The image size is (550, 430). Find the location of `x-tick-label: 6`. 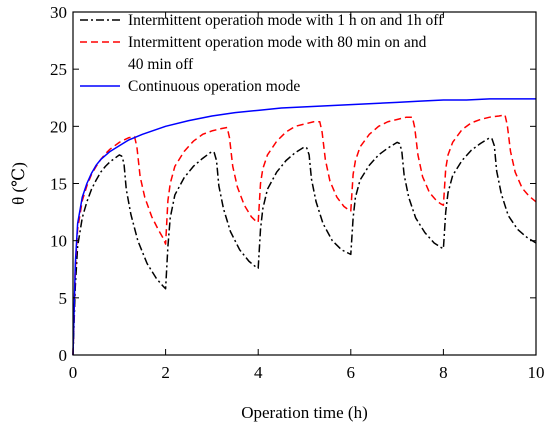

x-tick-label: 6 is located at coordinates (351, 372).